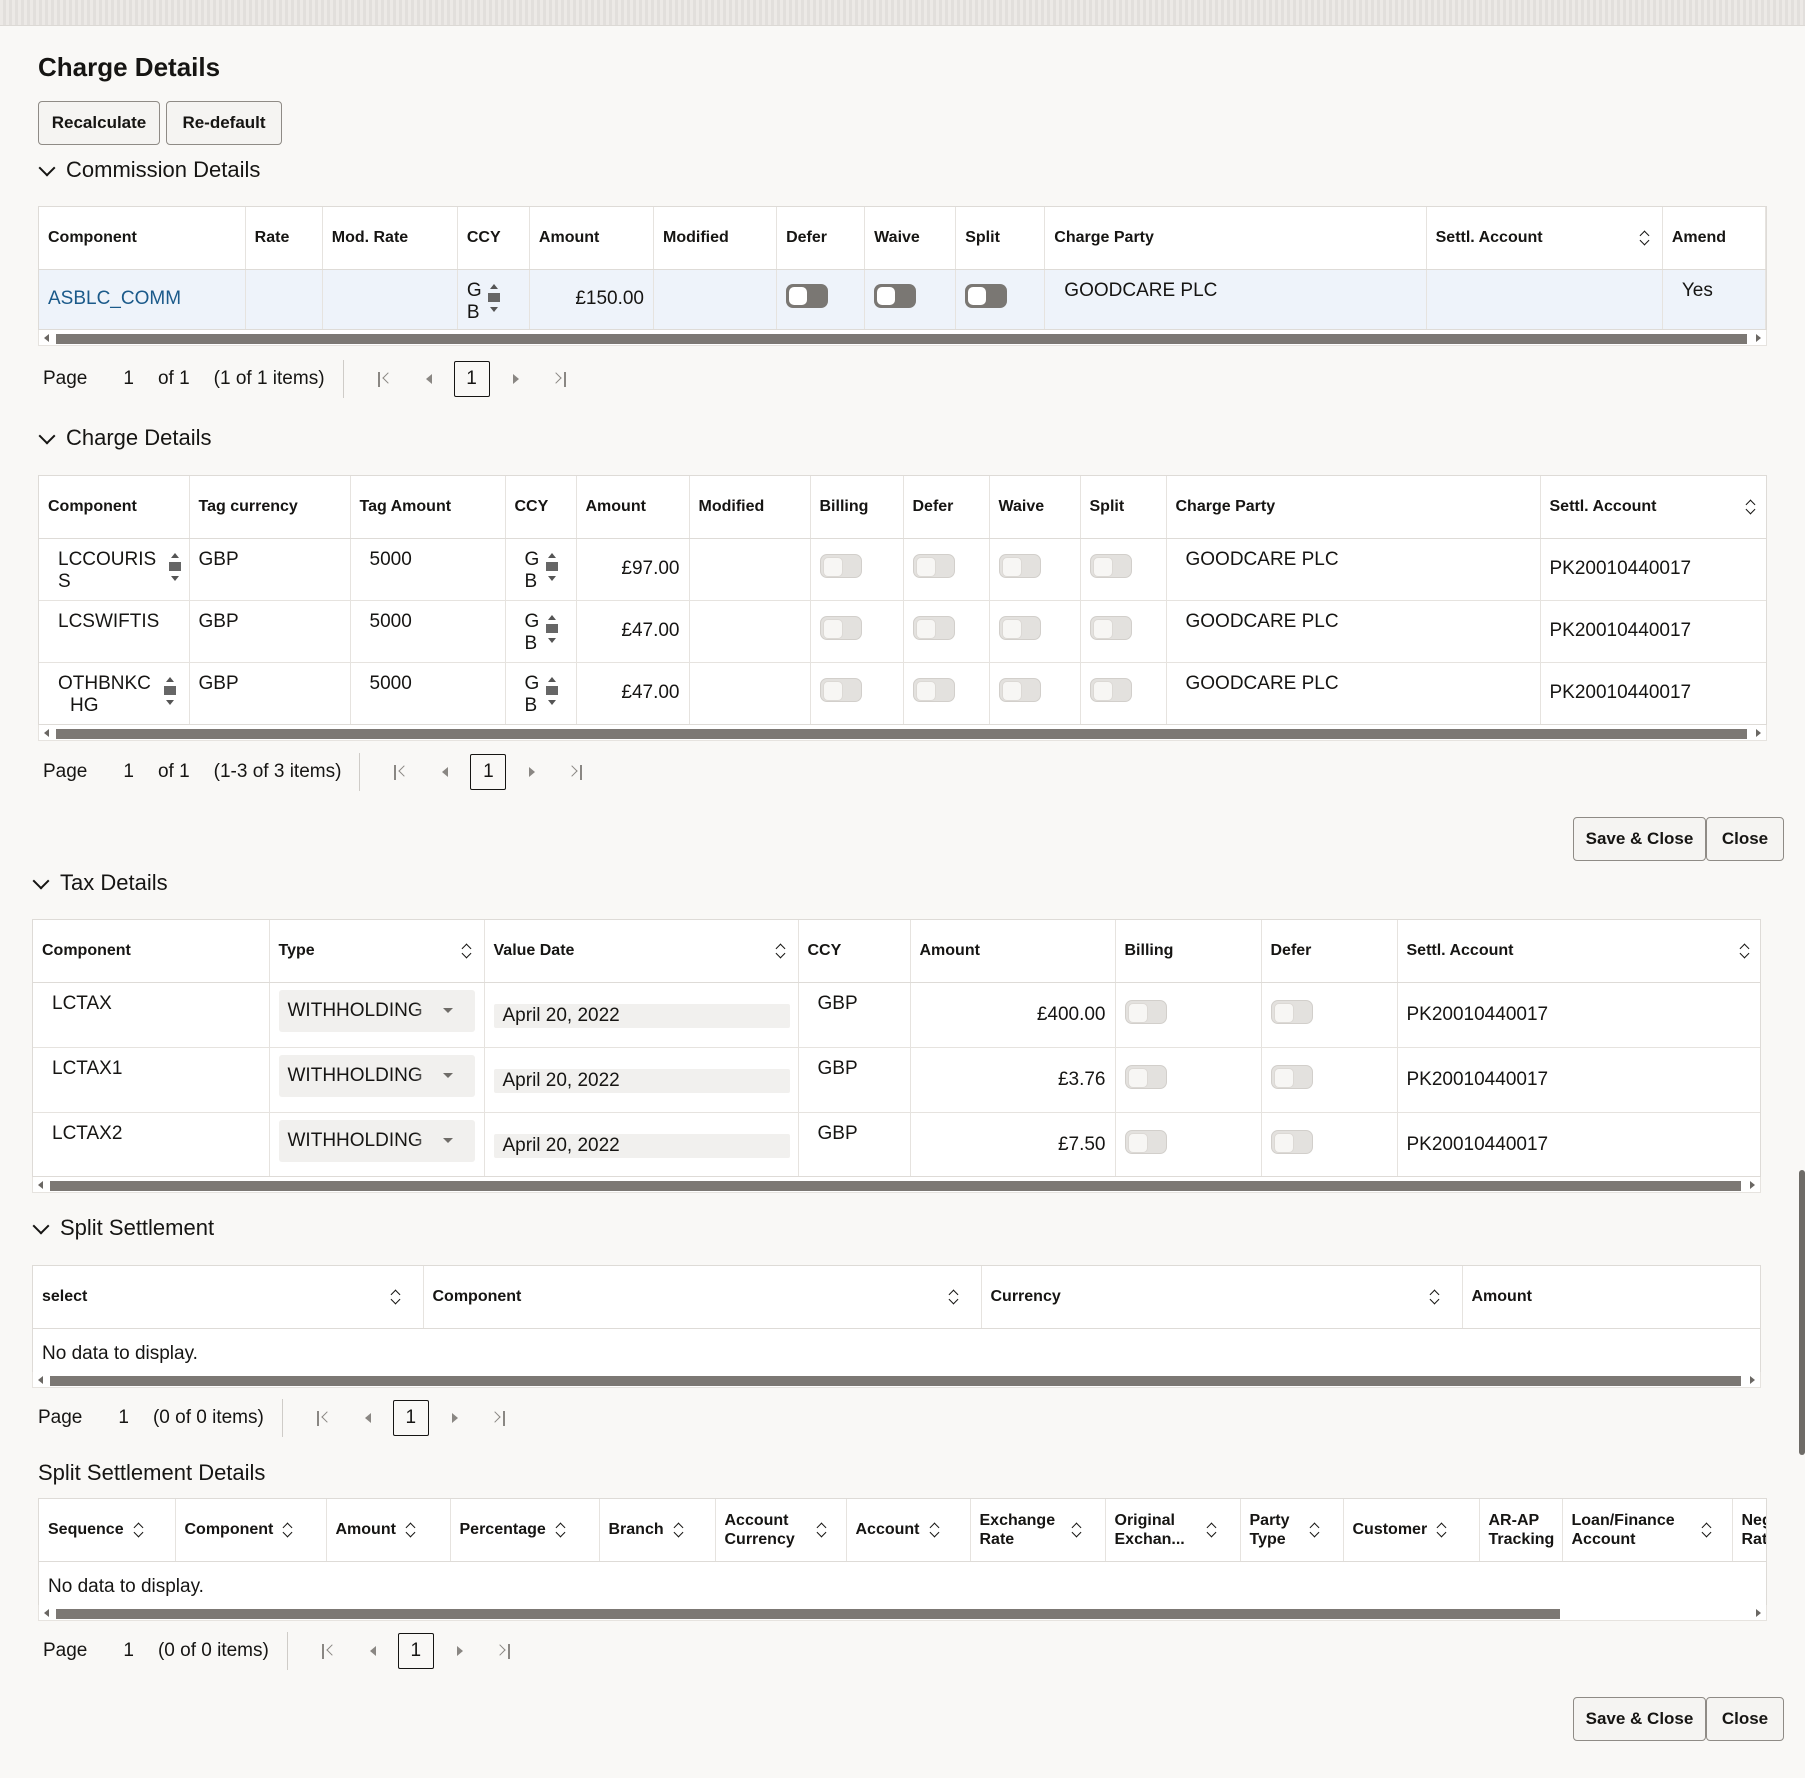 This screenshot has height=1778, width=1805. Describe the element at coordinates (401, 772) in the screenshot. I see `first-page-icon` at that location.